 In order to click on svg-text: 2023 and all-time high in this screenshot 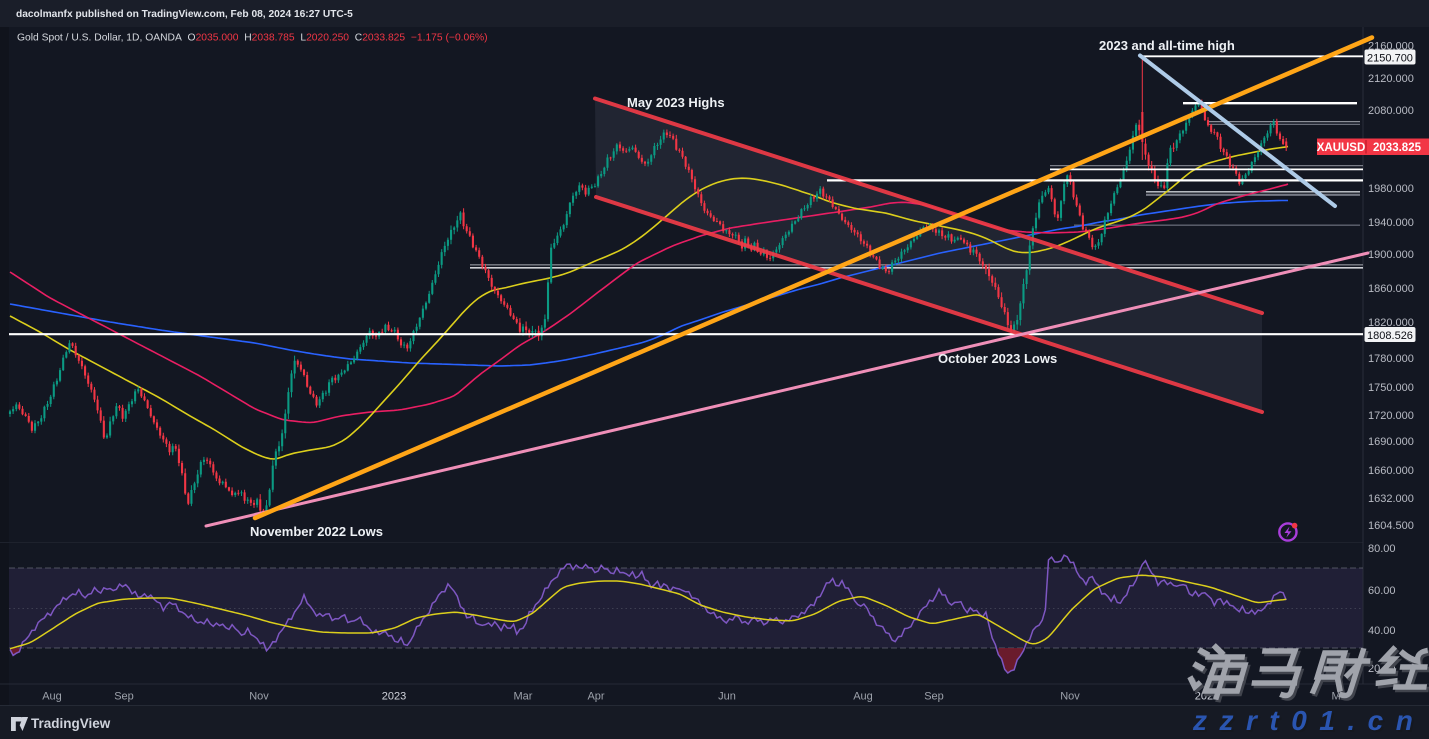, I will do `click(1167, 45)`.